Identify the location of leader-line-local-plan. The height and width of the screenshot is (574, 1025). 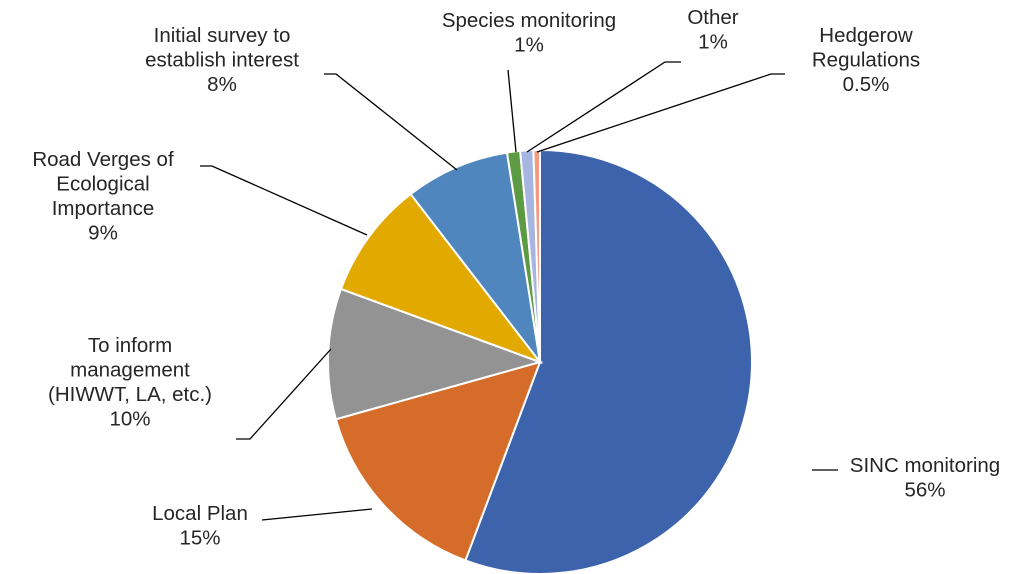
(317, 514).